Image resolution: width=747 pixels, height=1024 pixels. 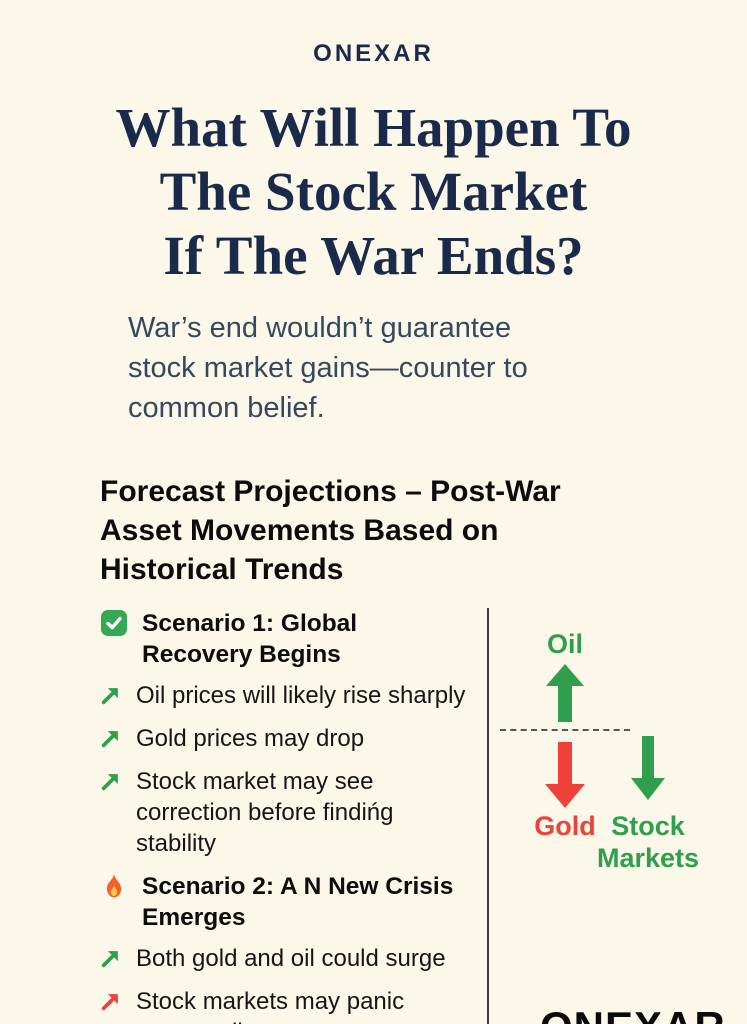 What do you see at coordinates (301, 695) in the screenshot?
I see `bullet-text: Oil prices will likely rise sharply` at bounding box center [301, 695].